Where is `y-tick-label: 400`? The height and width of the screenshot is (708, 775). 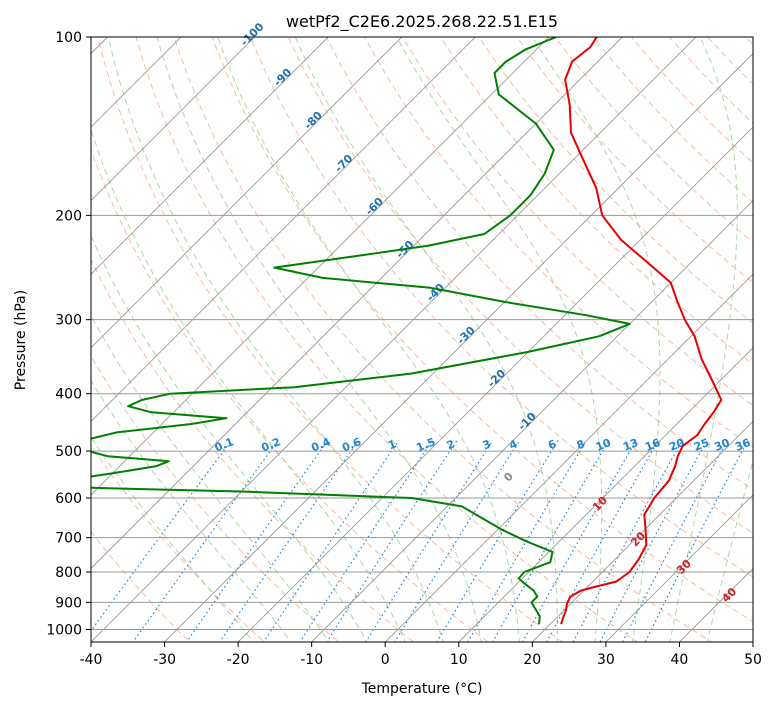 y-tick-label: 400 is located at coordinates (68, 395).